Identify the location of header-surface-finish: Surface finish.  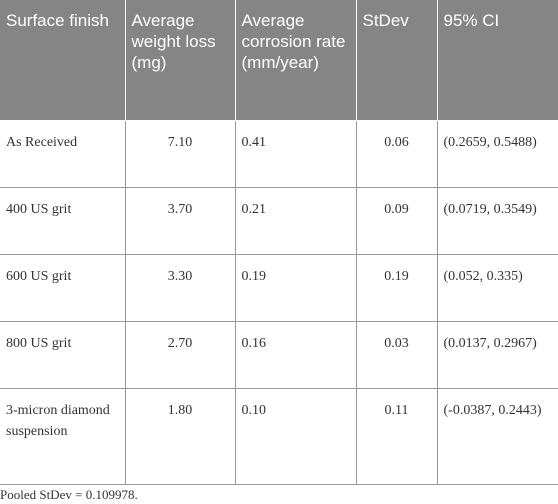
(62, 60).